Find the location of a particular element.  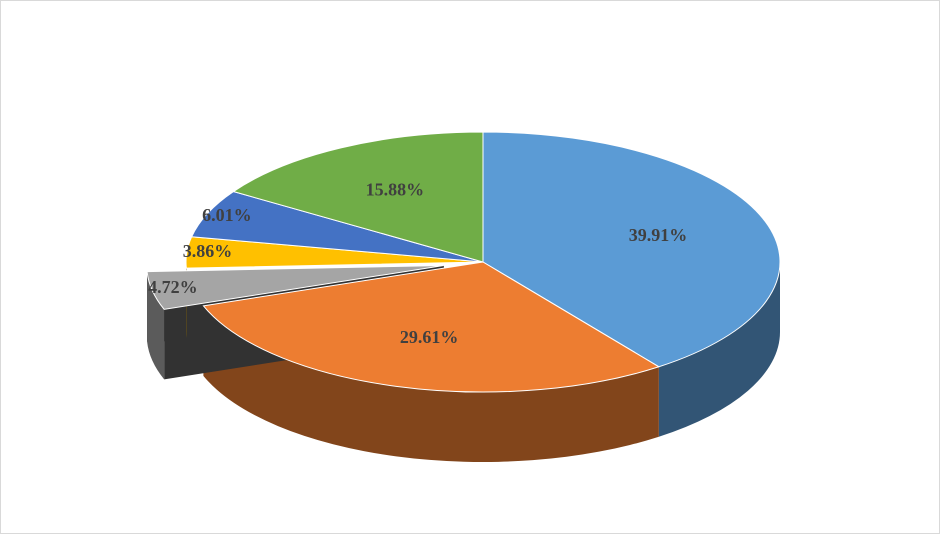

data-label: 4.72% is located at coordinates (173, 287).